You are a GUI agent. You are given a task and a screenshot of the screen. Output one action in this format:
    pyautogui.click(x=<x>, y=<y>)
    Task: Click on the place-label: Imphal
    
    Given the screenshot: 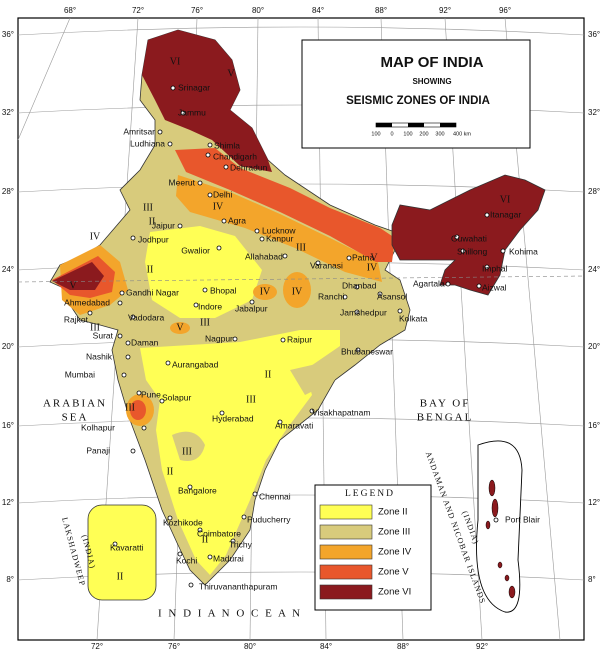 What is the action you would take?
    pyautogui.click(x=495, y=268)
    